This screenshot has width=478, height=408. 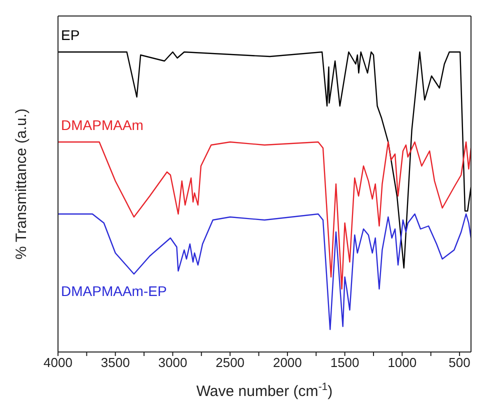 What do you see at coordinates (115, 362) in the screenshot?
I see `x-tick-label: 3500` at bounding box center [115, 362].